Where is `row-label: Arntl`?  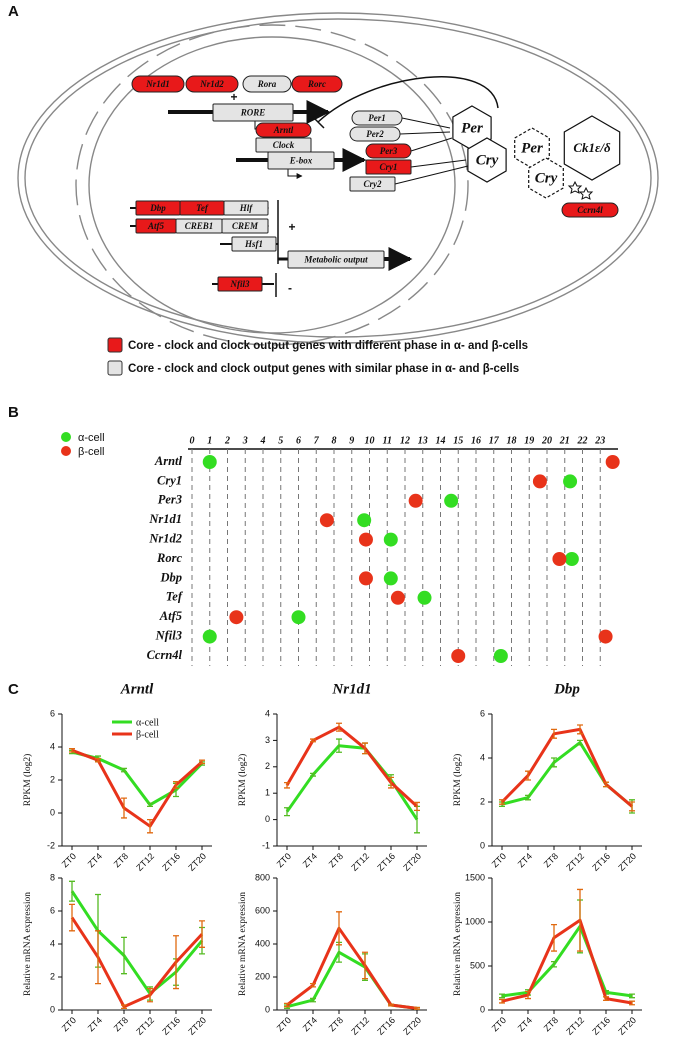
row-label: Arntl is located at coordinates (168, 461).